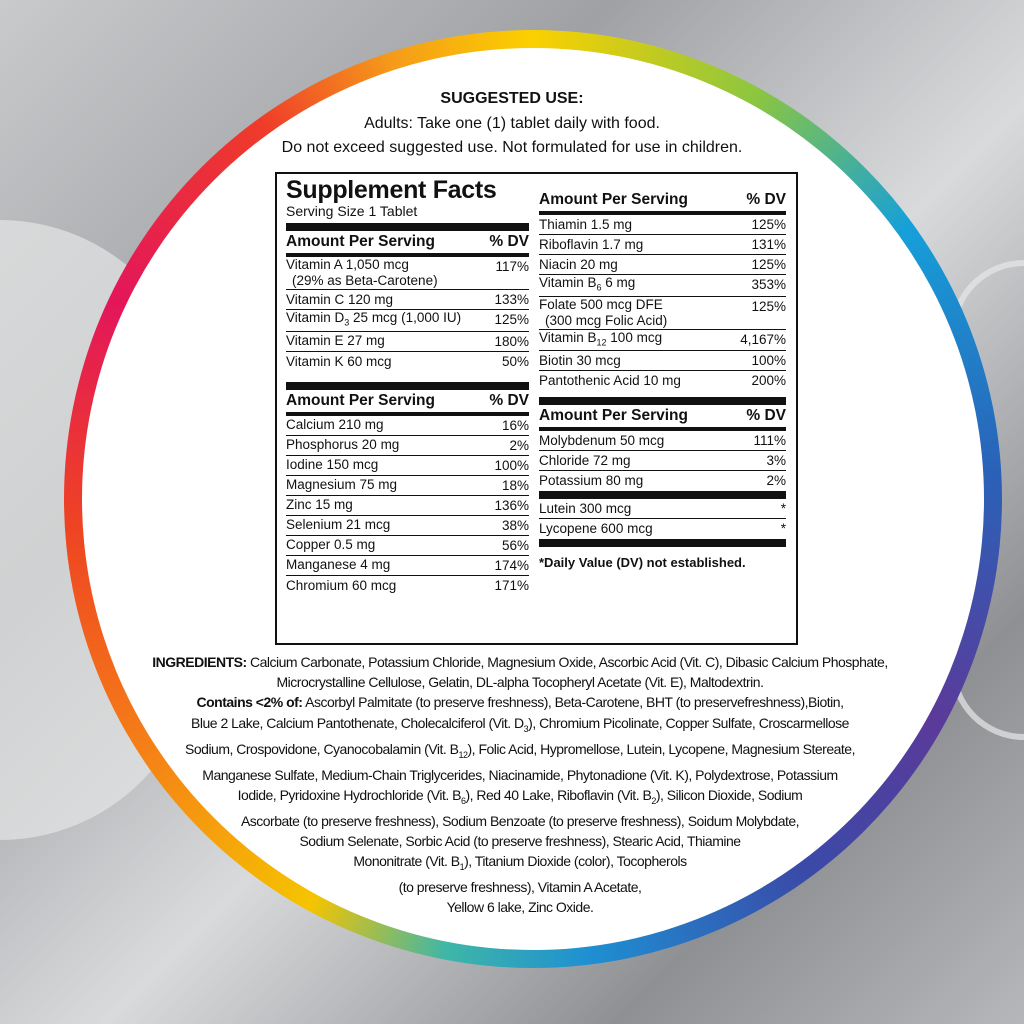  What do you see at coordinates (407, 486) in the screenshot?
I see `nutrient-row: Magnesium 75 mg 18%` at bounding box center [407, 486].